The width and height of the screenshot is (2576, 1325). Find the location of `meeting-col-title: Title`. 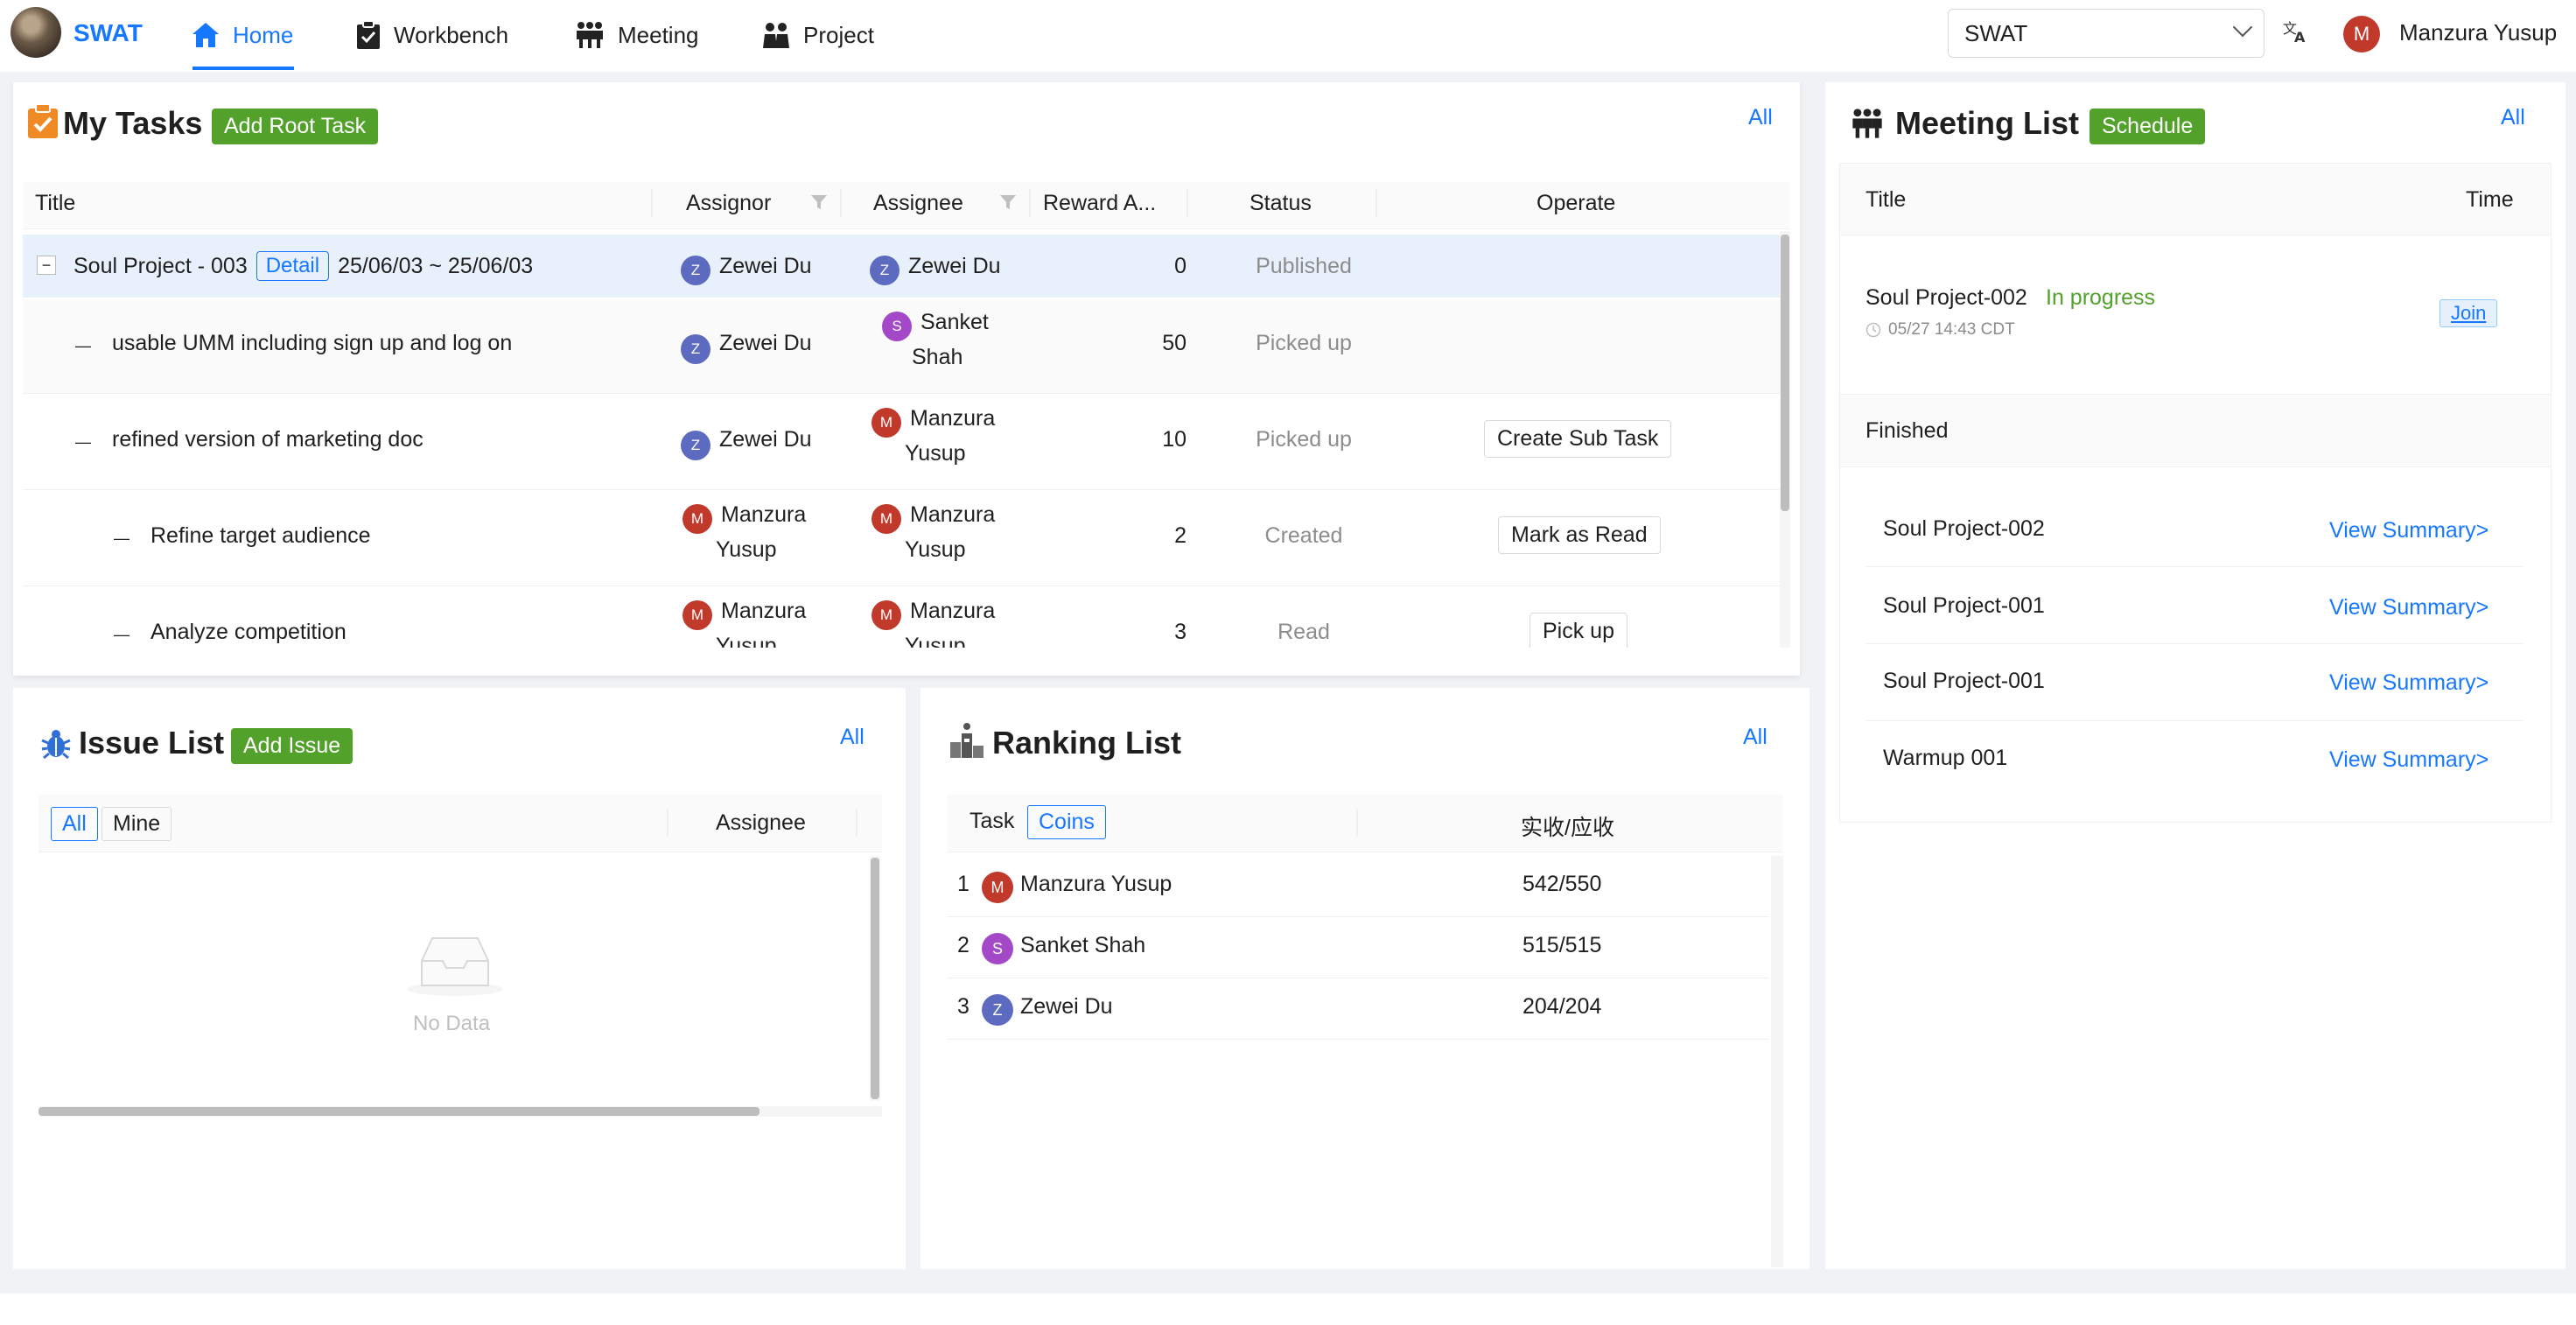

meeting-col-title: Title is located at coordinates (1886, 200).